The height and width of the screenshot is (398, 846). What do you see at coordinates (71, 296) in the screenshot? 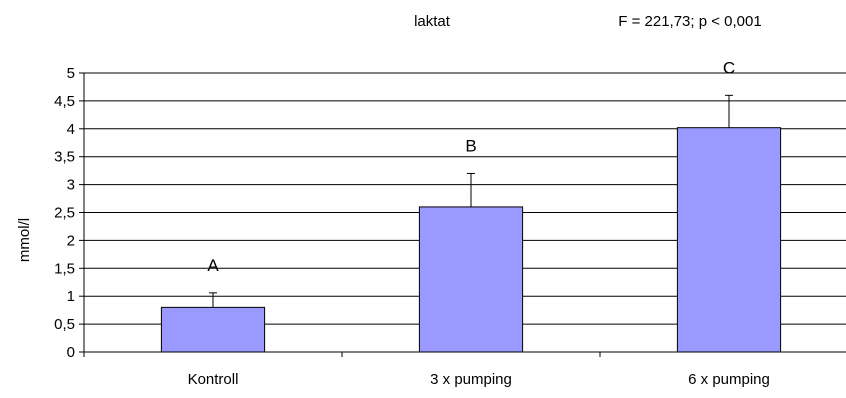
I see `y-tick-label: 1` at bounding box center [71, 296].